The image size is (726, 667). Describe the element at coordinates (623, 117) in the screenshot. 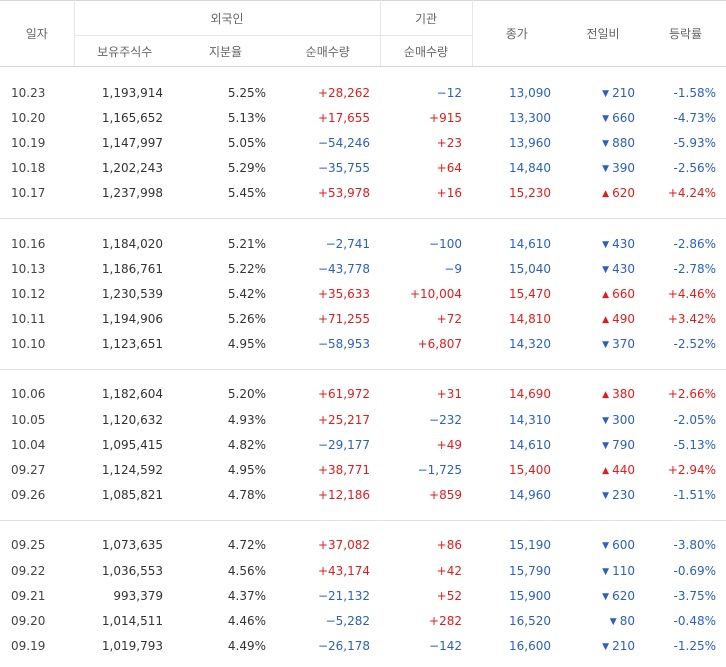

I see `change-value: 660` at that location.